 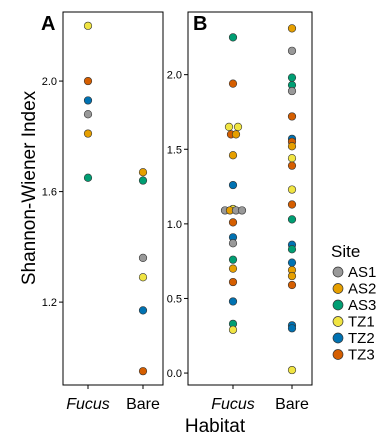 I want to click on y-tick-label: 1.5, so click(x=174, y=150).